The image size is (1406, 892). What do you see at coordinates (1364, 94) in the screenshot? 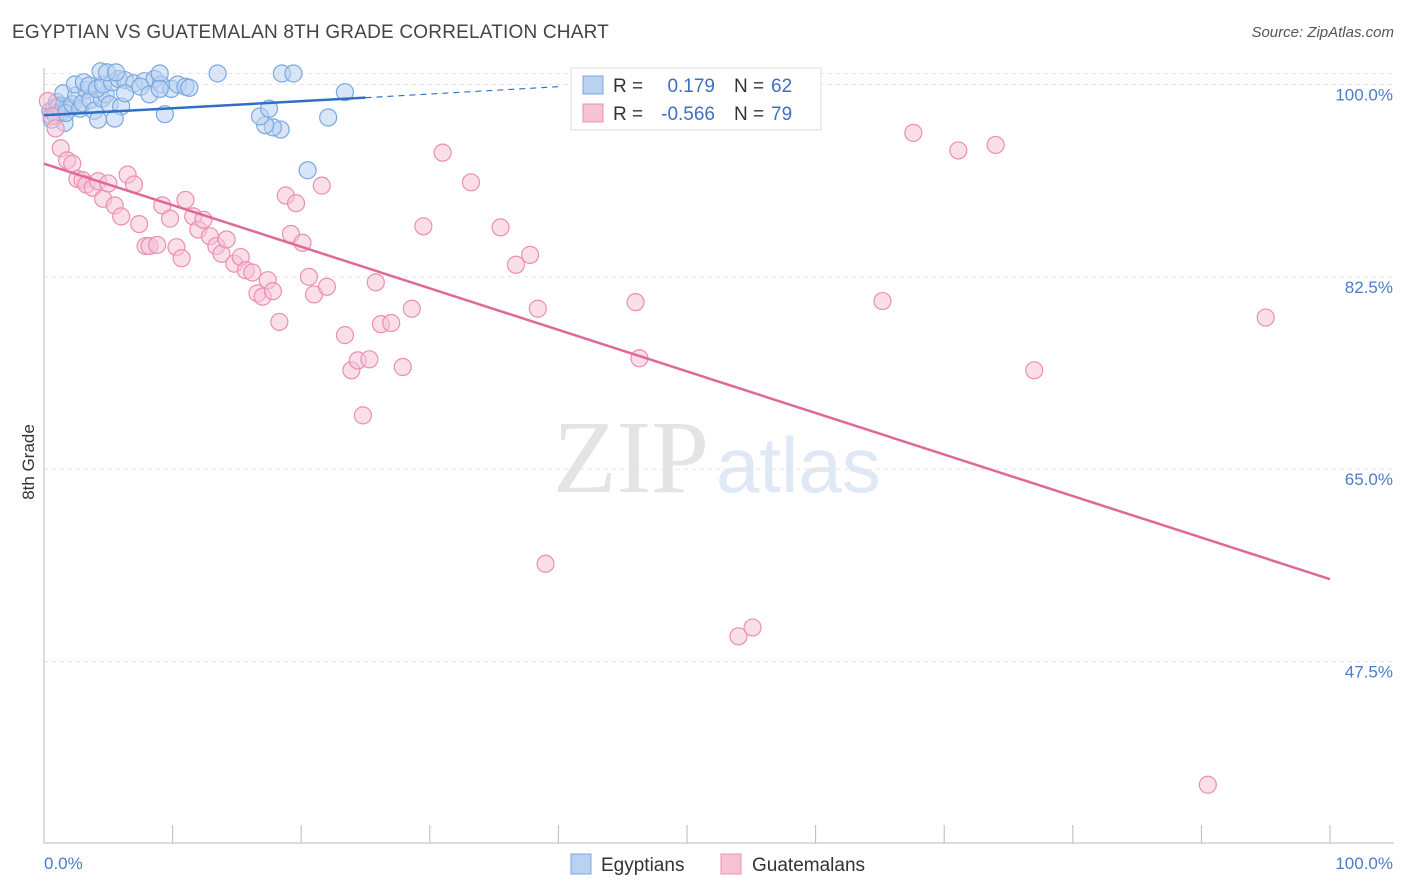
I see `y-tick-label: 100.0%` at bounding box center [1364, 94].